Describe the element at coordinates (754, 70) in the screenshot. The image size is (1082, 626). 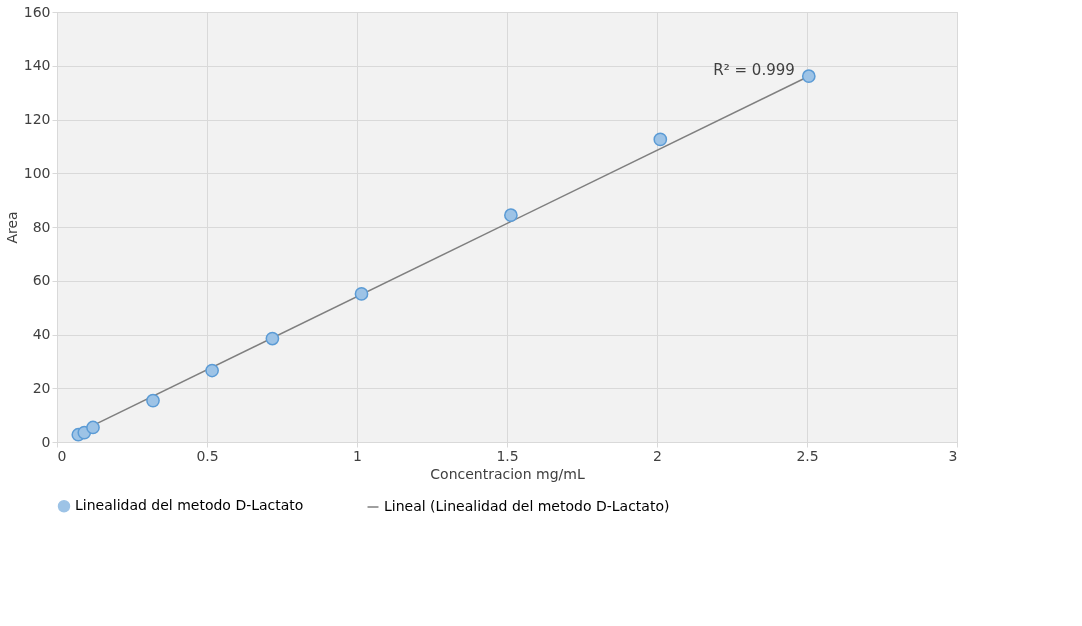
I see `annotation: R² = 0.999` at that location.